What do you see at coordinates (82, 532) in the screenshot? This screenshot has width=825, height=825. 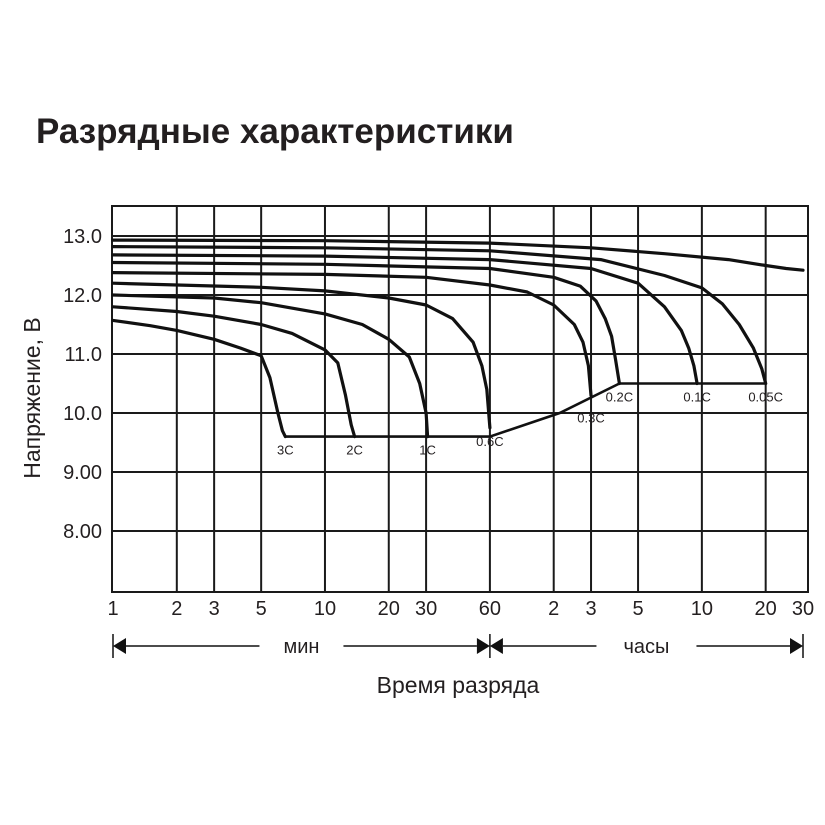 I see `y-tick-label: 8.00` at bounding box center [82, 532].